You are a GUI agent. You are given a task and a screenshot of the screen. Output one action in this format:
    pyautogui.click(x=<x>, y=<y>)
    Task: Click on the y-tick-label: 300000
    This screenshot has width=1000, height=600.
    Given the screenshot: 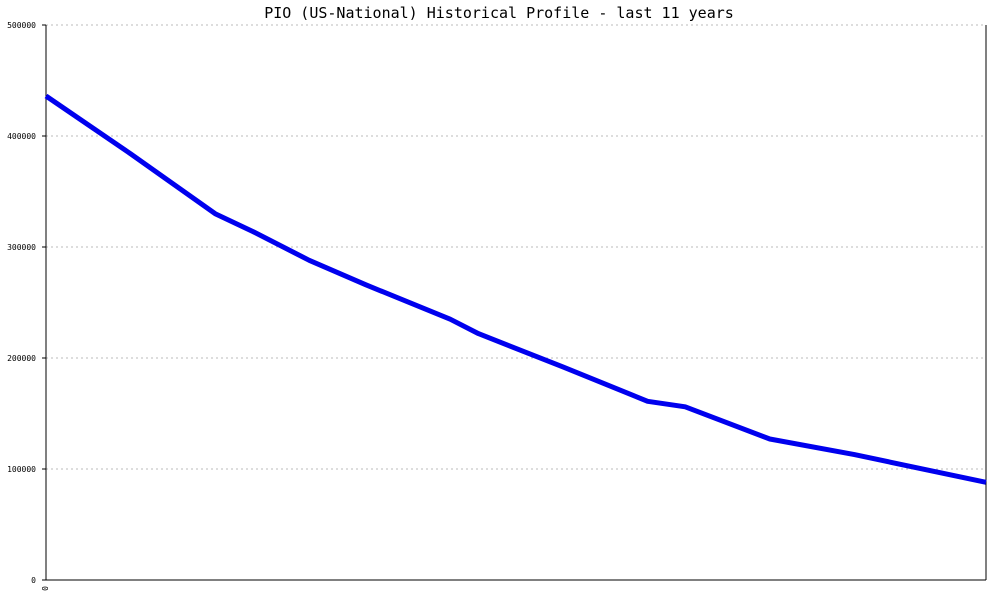 What is the action you would take?
    pyautogui.click(x=21, y=247)
    